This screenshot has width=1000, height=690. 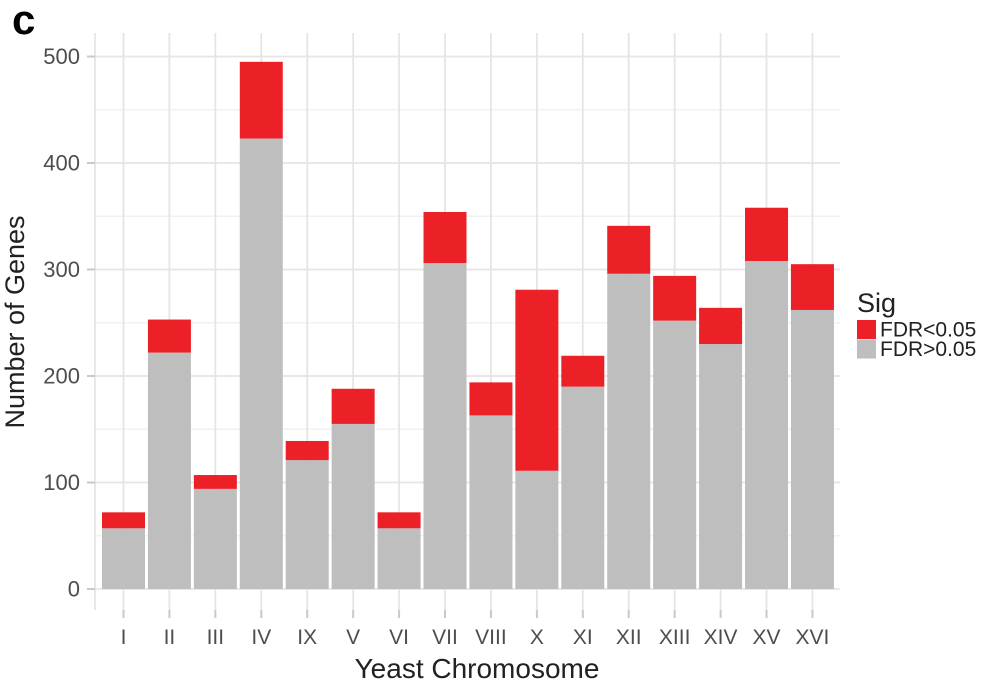 I want to click on y-tick-label: 400, so click(x=61, y=163).